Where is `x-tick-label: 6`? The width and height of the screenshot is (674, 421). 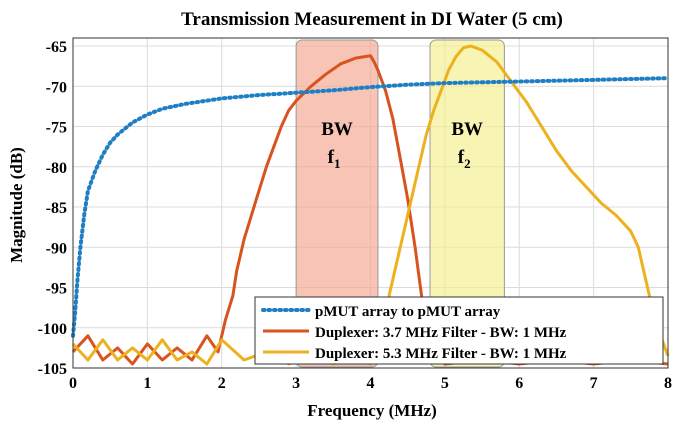
x-tick-label: 6 is located at coordinates (519, 383).